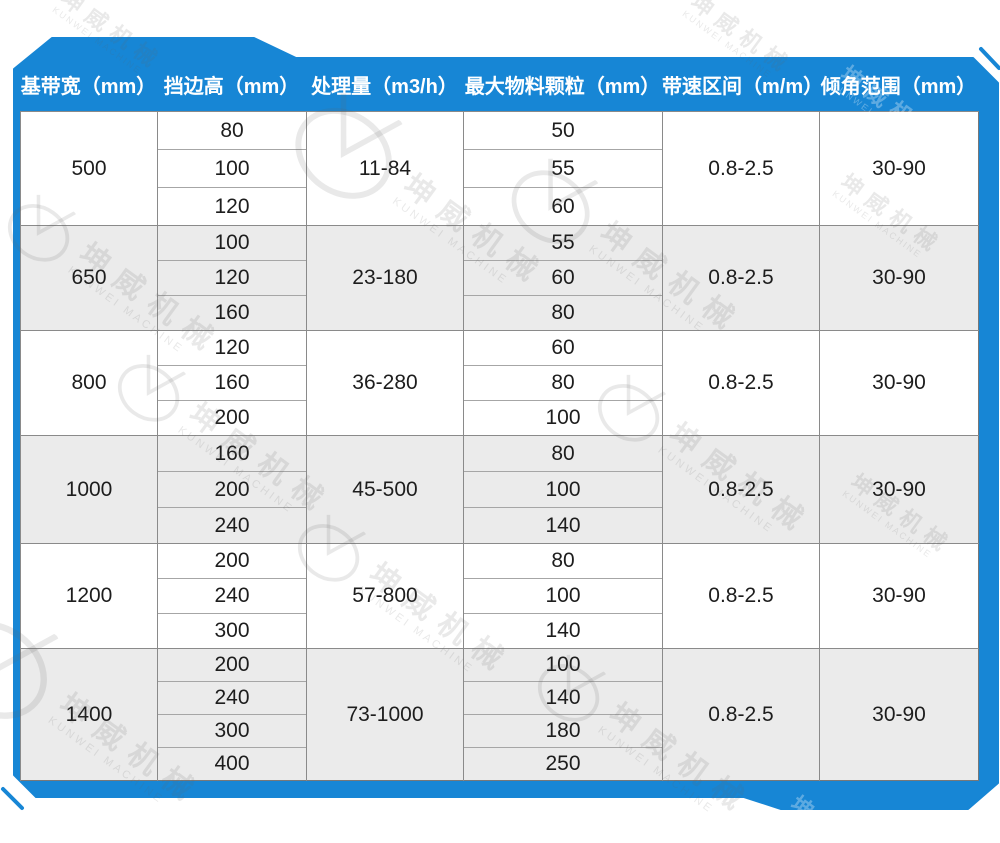 This screenshot has width=1000, height=843. Describe the element at coordinates (385, 383) in the screenshot. I see `cell-capacity: 36-280` at that location.